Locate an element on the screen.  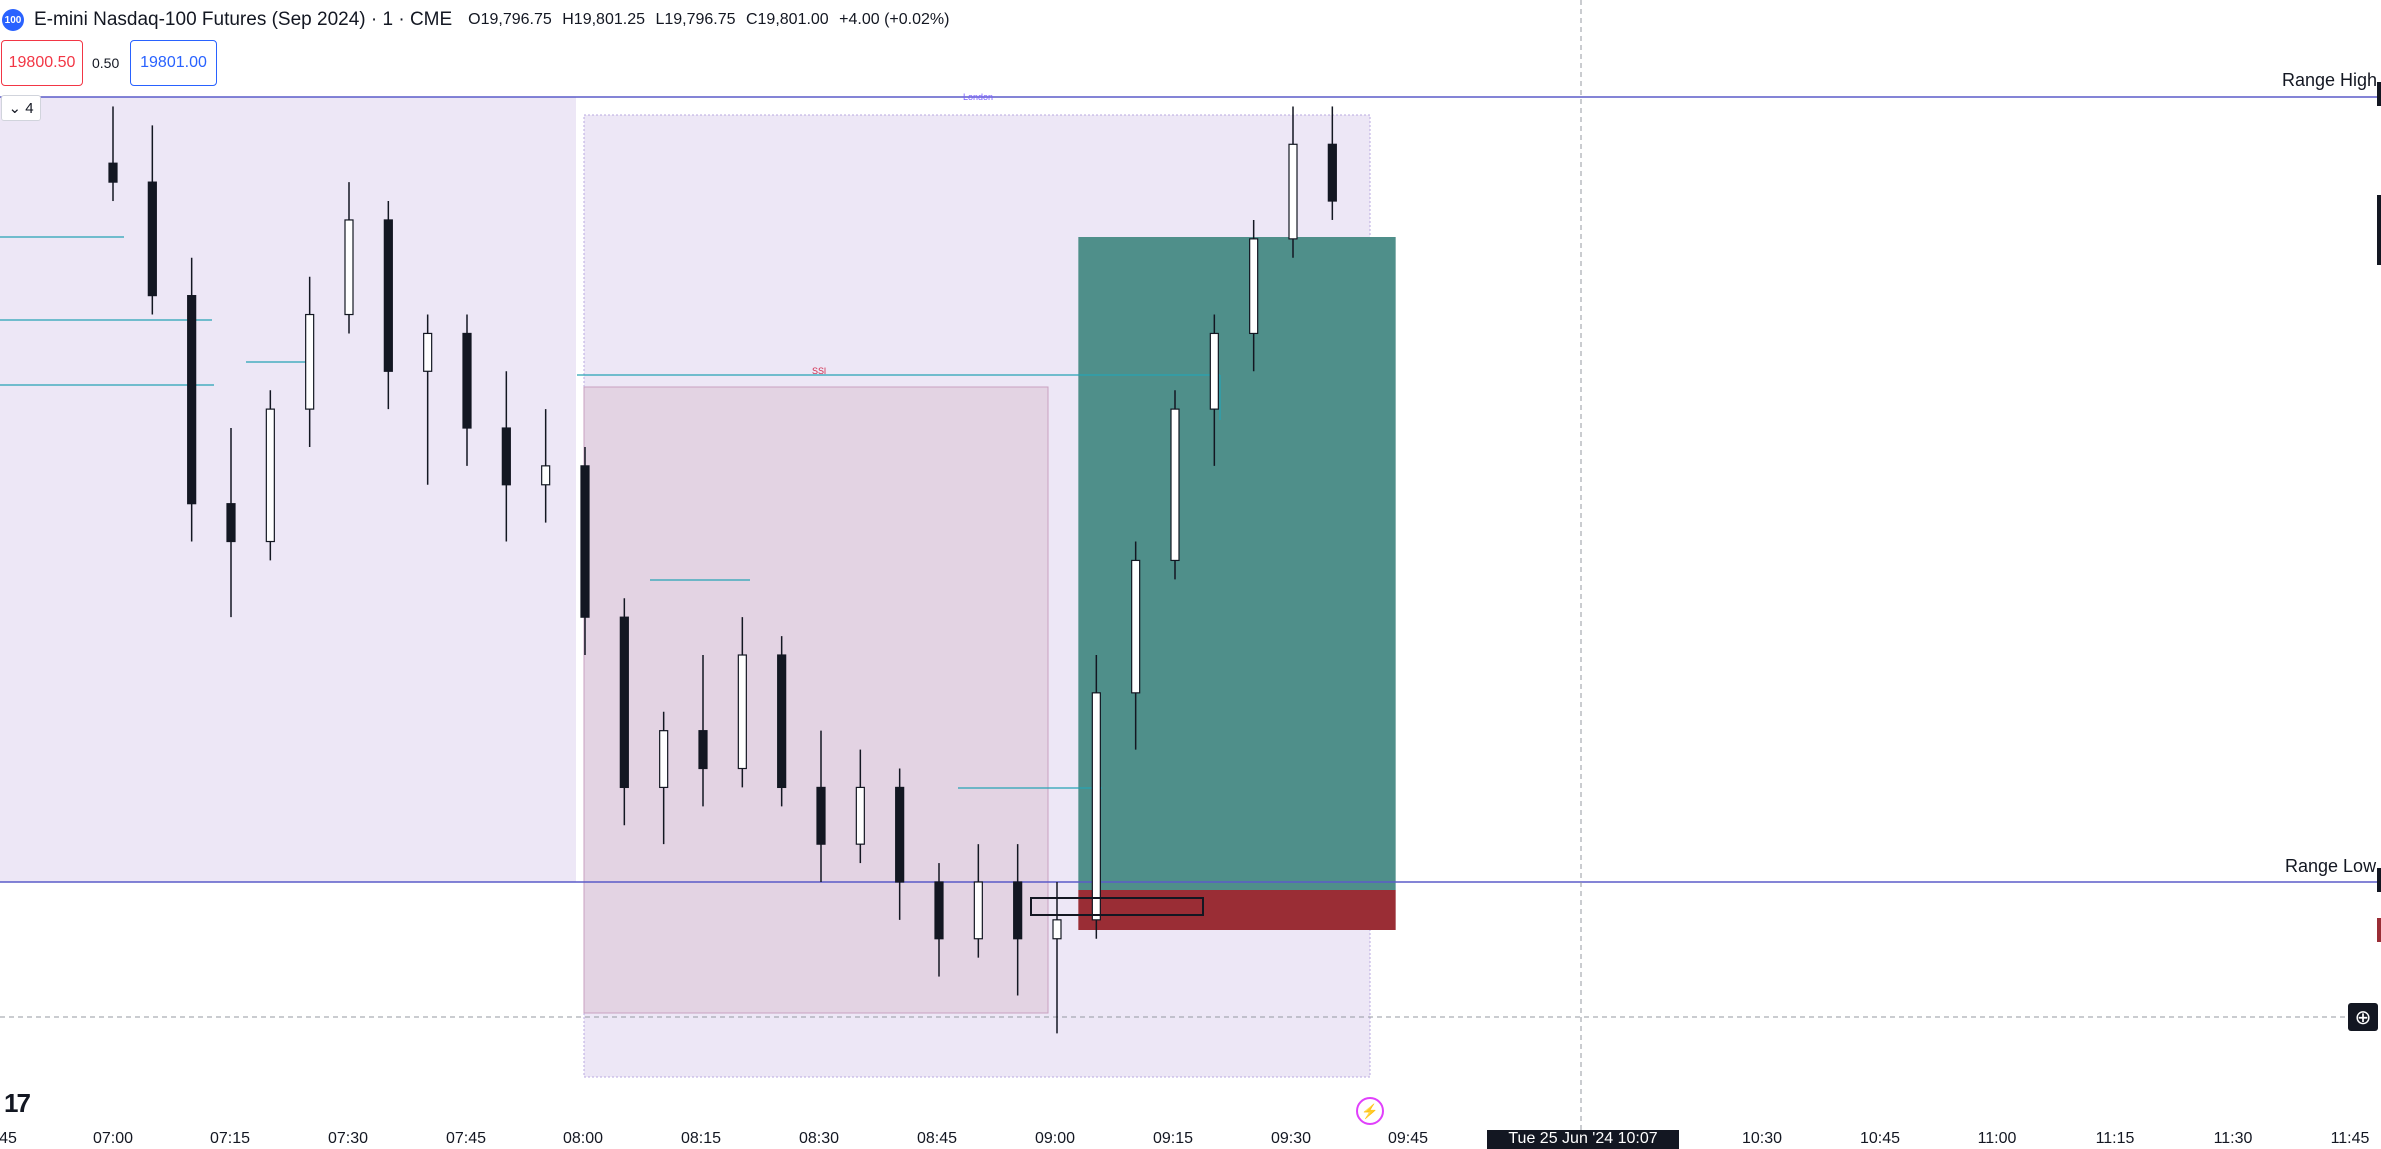
chevron-down-icon: ⌄ is located at coordinates (15, 108).